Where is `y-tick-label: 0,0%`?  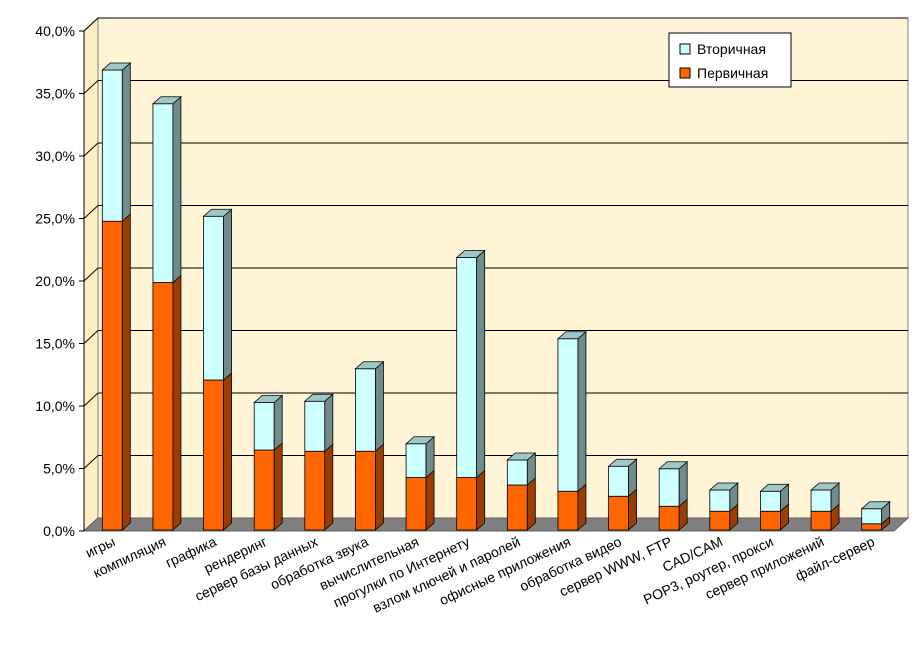
y-tick-label: 0,0% is located at coordinates (59, 531).